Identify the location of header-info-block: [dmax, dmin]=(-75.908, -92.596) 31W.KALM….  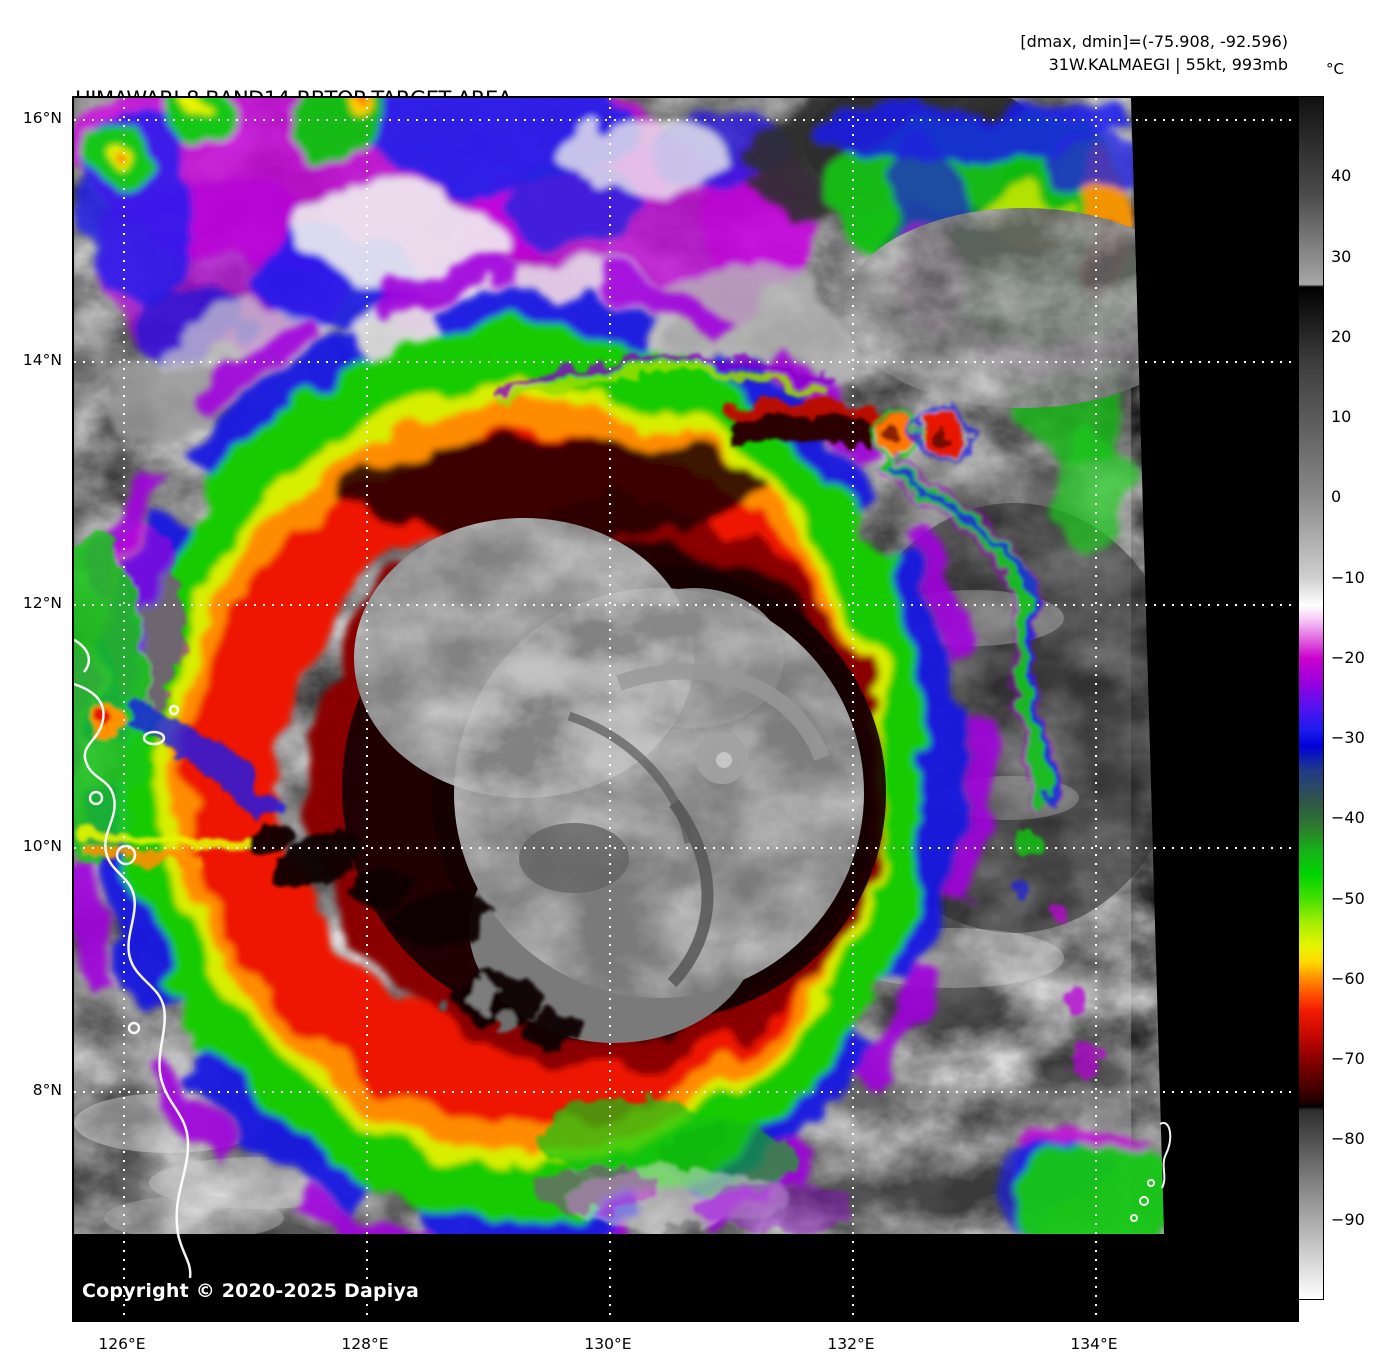
(1154, 53).